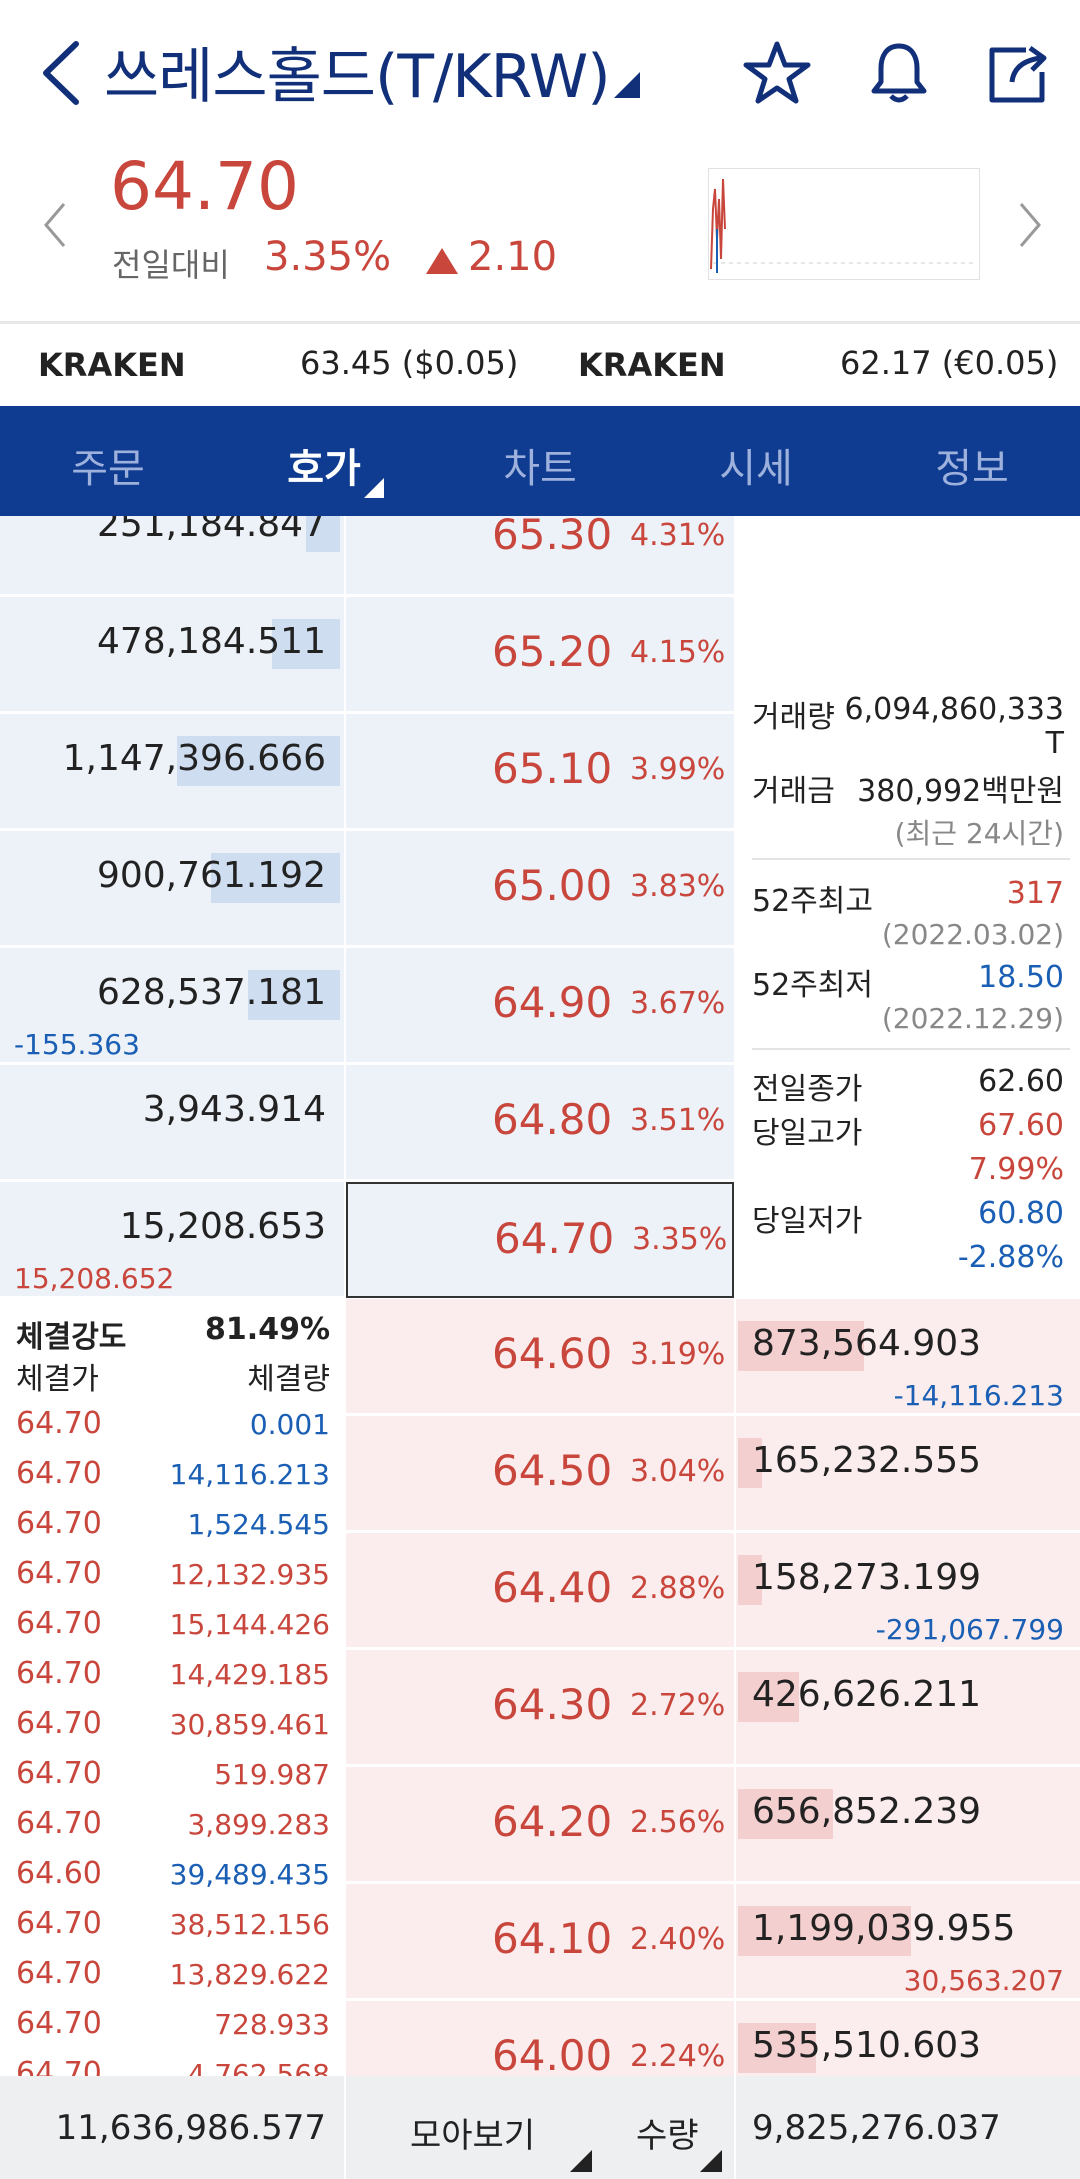 Image resolution: width=1080 pixels, height=2179 pixels. I want to click on price-row: 64.80 3.51%, so click(540, 1123).